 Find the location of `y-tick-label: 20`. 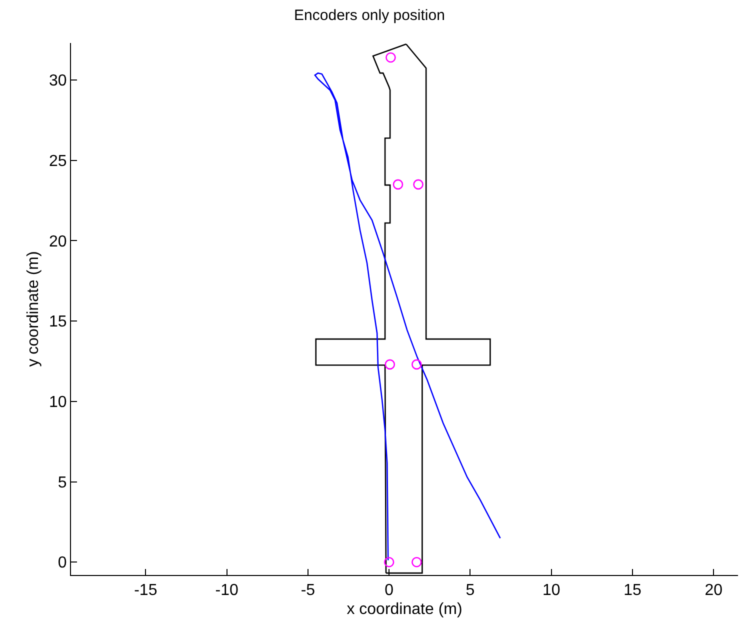

y-tick-label: 20 is located at coordinates (58, 241).